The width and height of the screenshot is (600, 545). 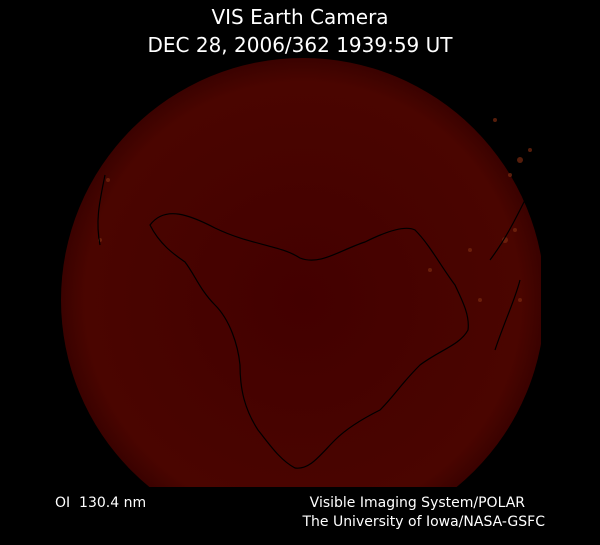 What do you see at coordinates (299, 17) in the screenshot?
I see `title: VIS Earth Camera` at bounding box center [299, 17].